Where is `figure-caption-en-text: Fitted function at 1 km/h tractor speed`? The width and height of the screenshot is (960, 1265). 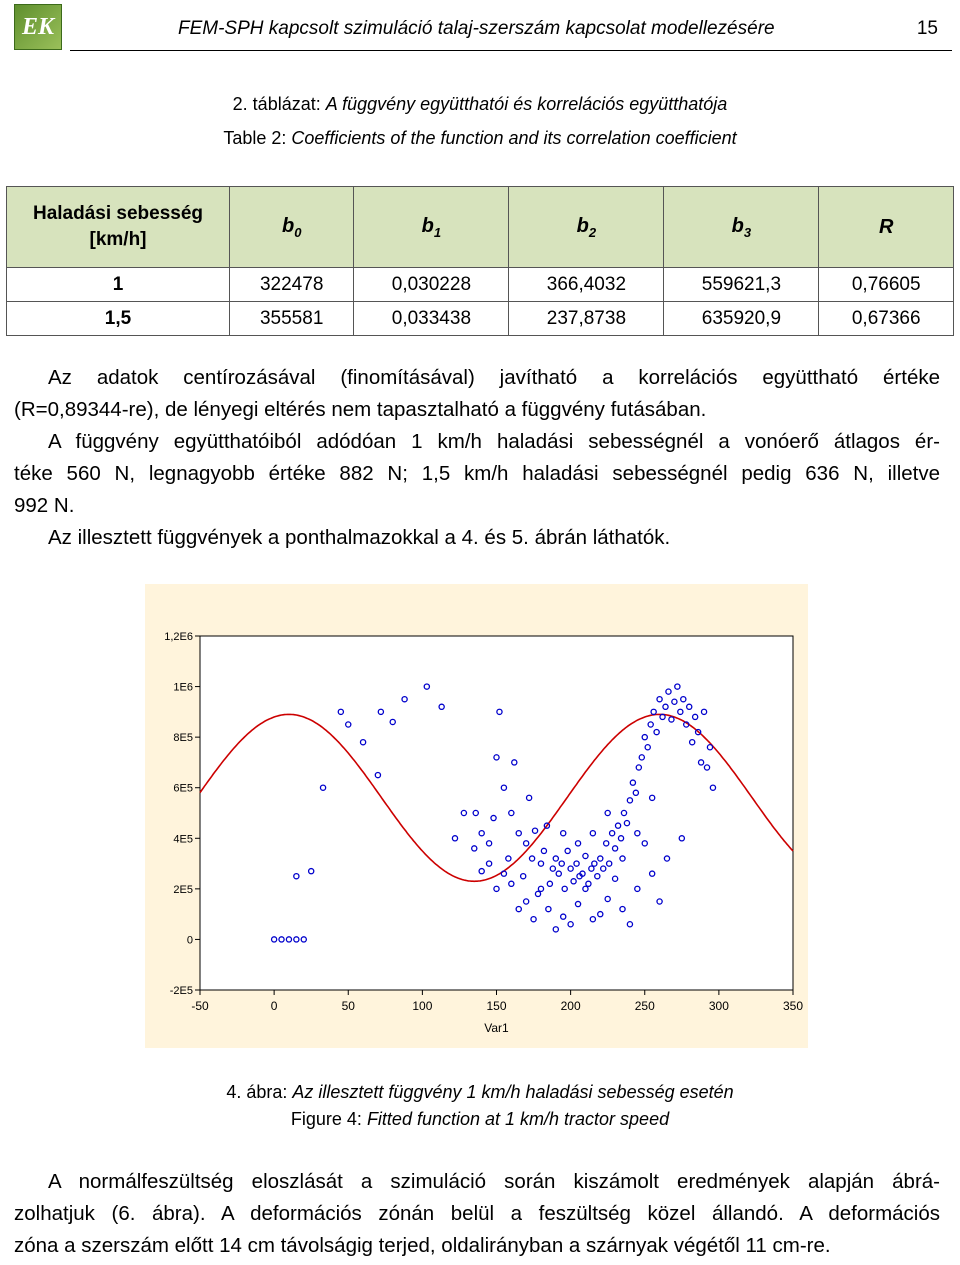
figure-caption-en-text: Fitted function at 1 km/h tractor speed is located at coordinates (518, 1119).